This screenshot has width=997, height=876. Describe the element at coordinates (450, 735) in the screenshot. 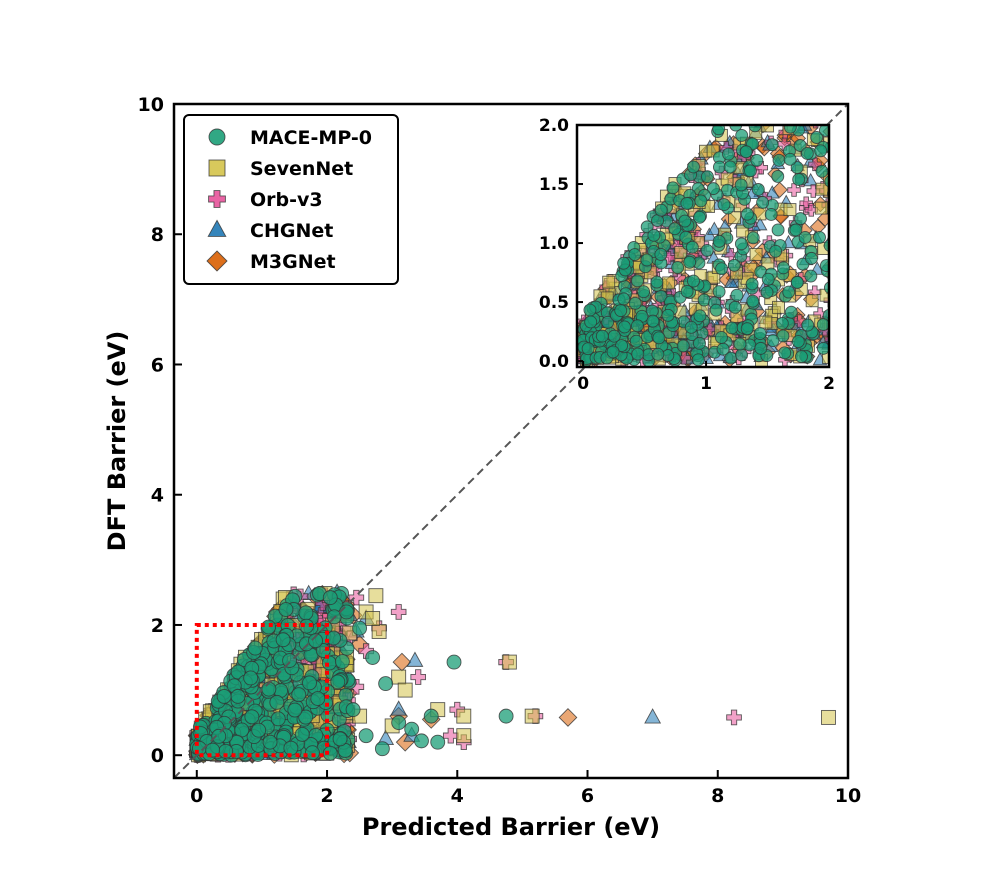

I see `orb-v3-point` at that location.